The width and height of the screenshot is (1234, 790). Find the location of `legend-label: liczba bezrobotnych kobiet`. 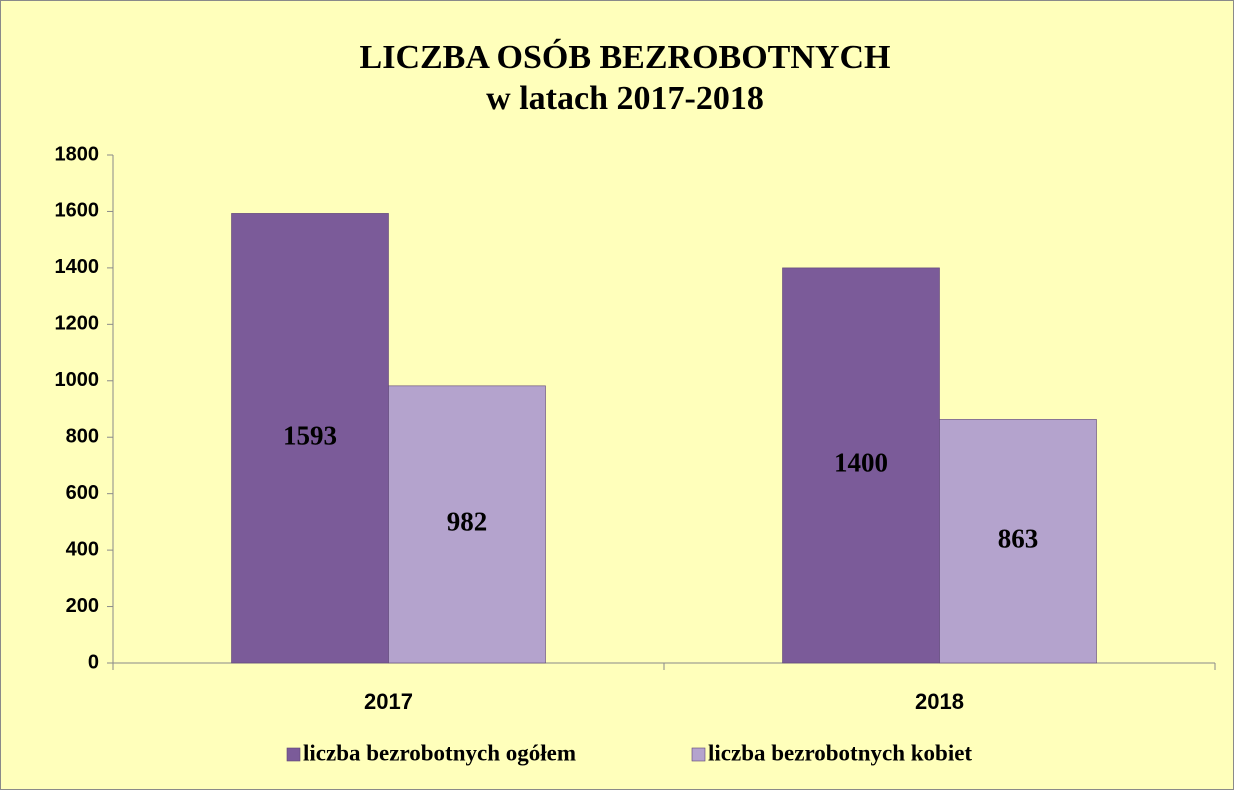

legend-label: liczba bezrobotnych kobiet is located at coordinates (840, 752).